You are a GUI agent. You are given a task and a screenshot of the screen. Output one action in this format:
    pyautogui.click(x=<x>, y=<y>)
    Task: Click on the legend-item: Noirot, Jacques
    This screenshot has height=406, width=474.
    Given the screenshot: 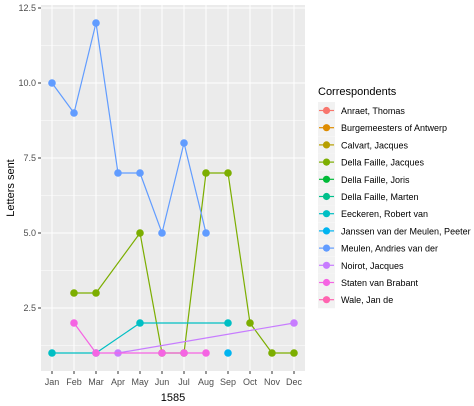 What is the action you would take?
    pyautogui.click(x=361, y=265)
    